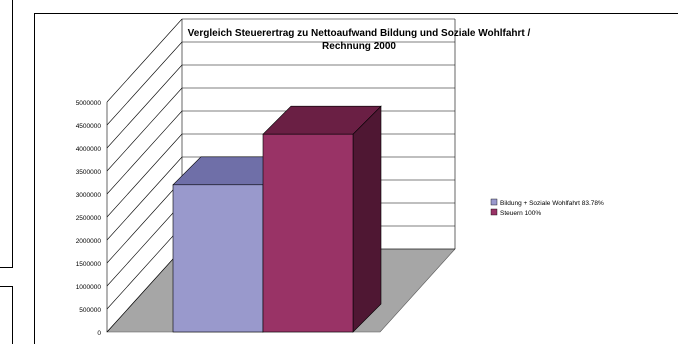 The height and width of the screenshot is (344, 678). I want to click on y-tick-label: 2000000, so click(89, 241).